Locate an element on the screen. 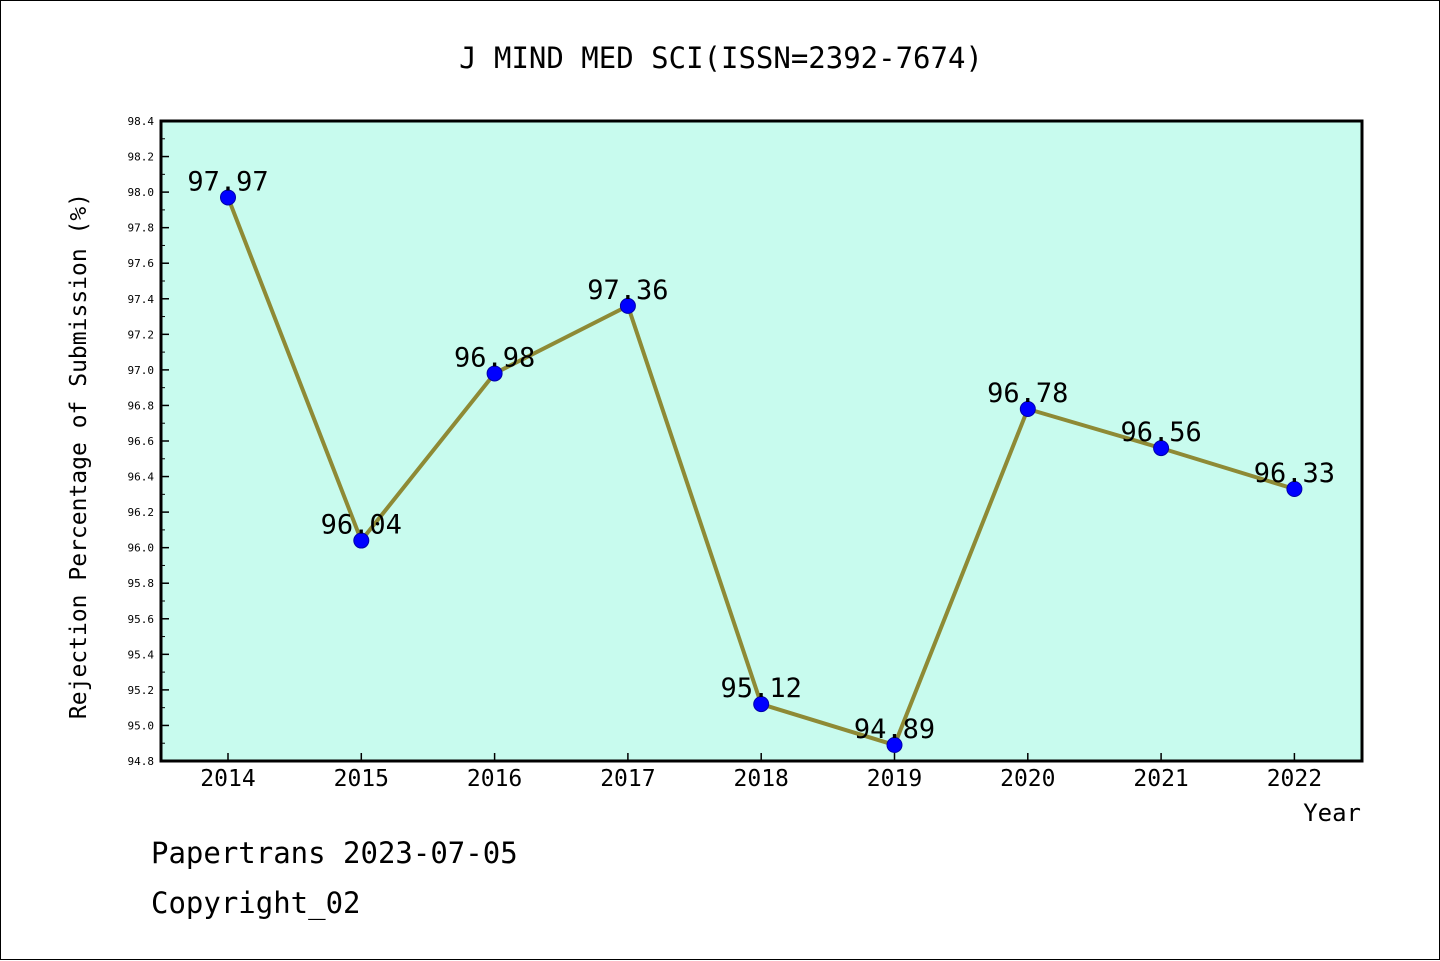  y-tick-label: 96.4 is located at coordinates (141, 477).